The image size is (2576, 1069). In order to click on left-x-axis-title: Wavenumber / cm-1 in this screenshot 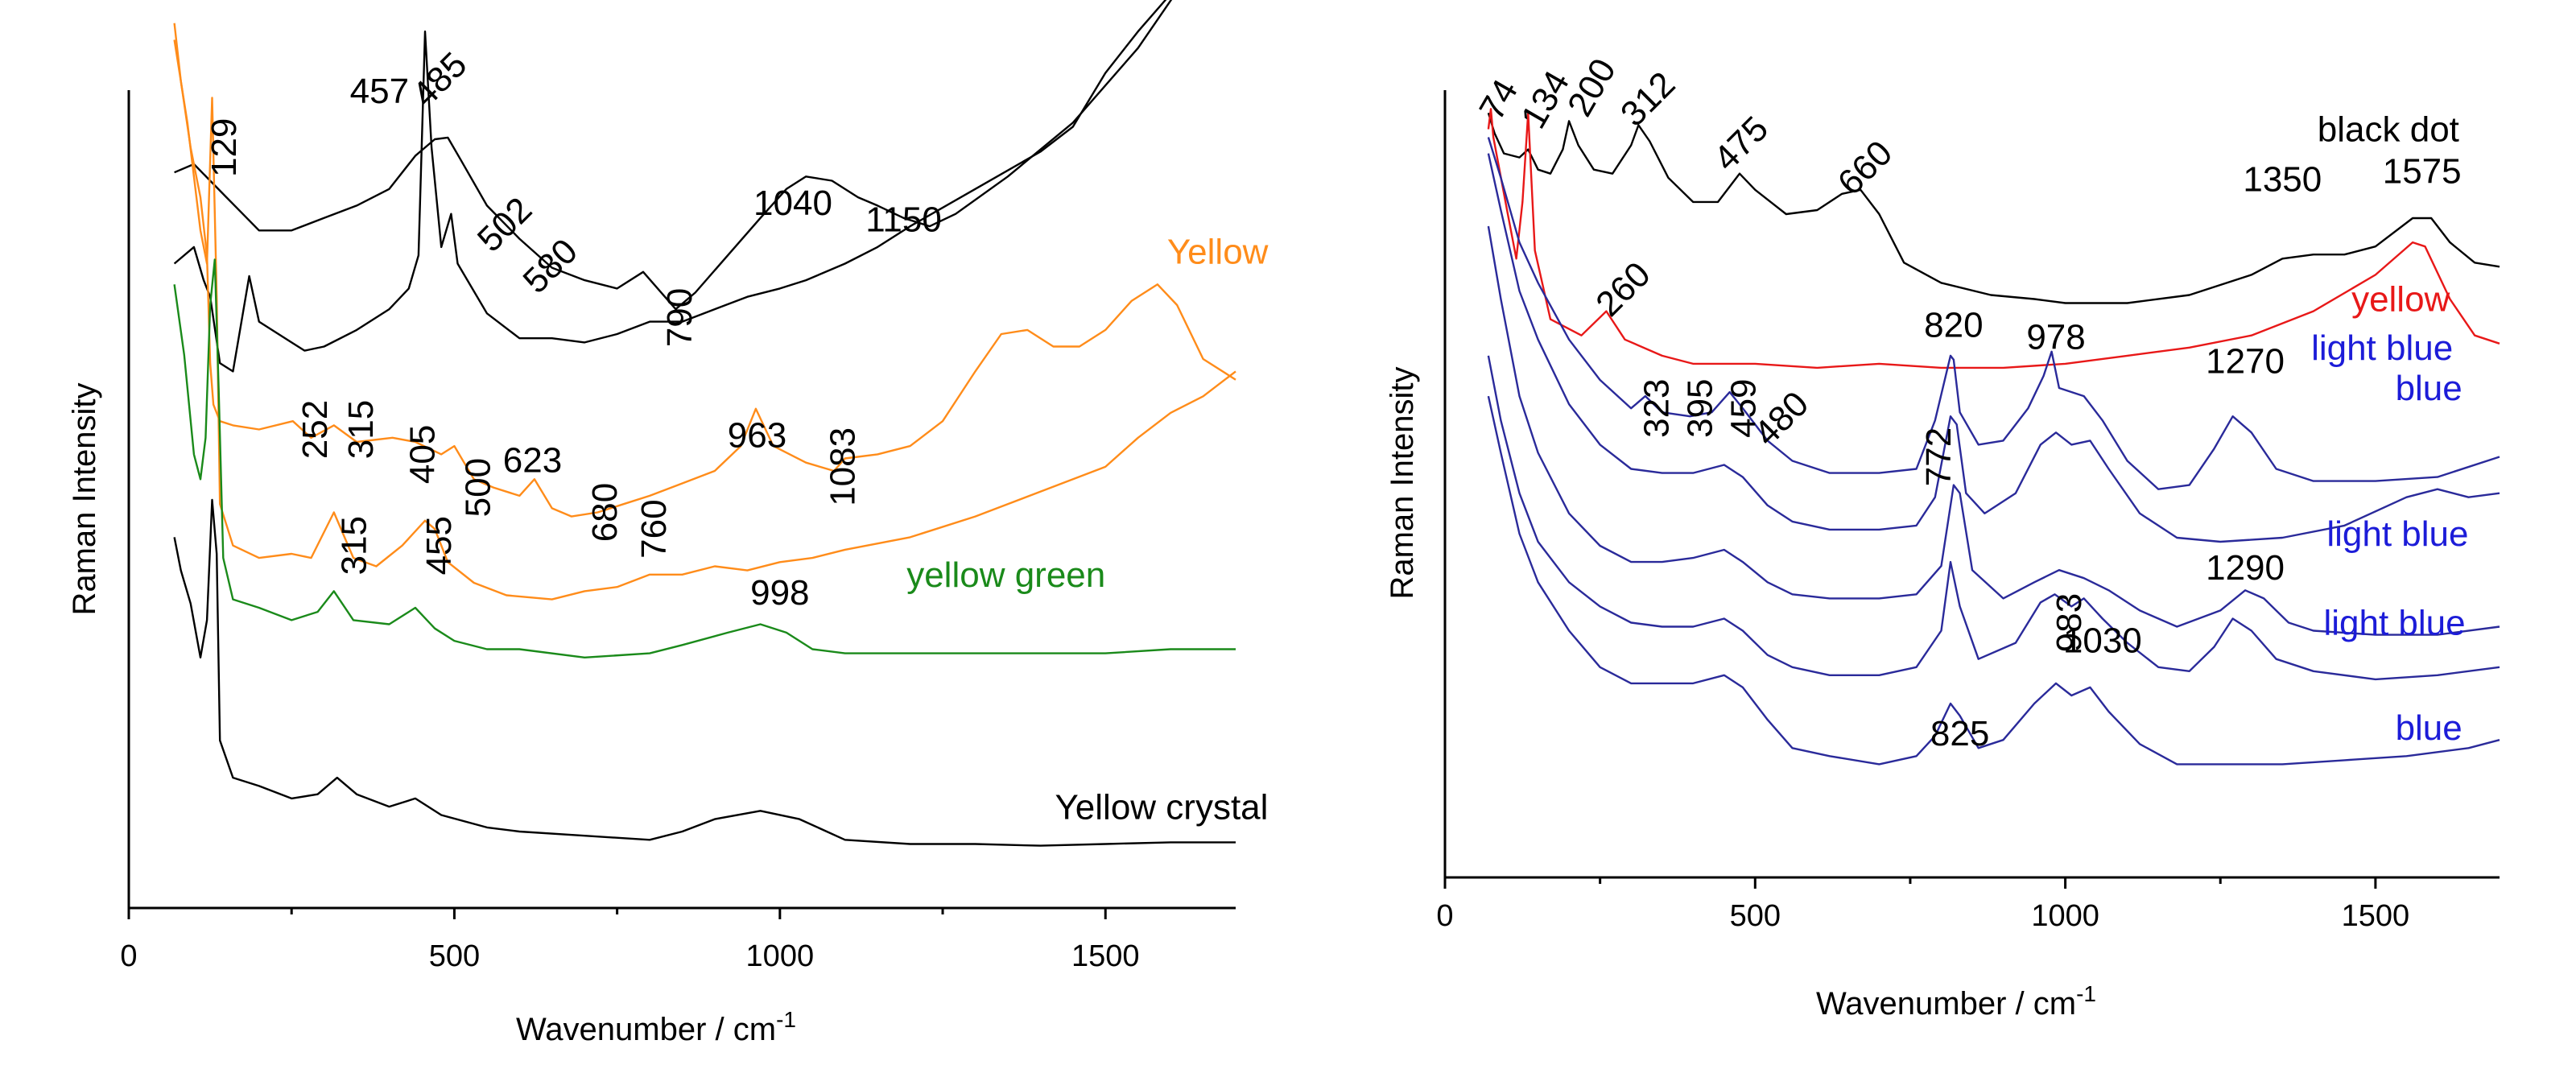, I will do `click(656, 1027)`.